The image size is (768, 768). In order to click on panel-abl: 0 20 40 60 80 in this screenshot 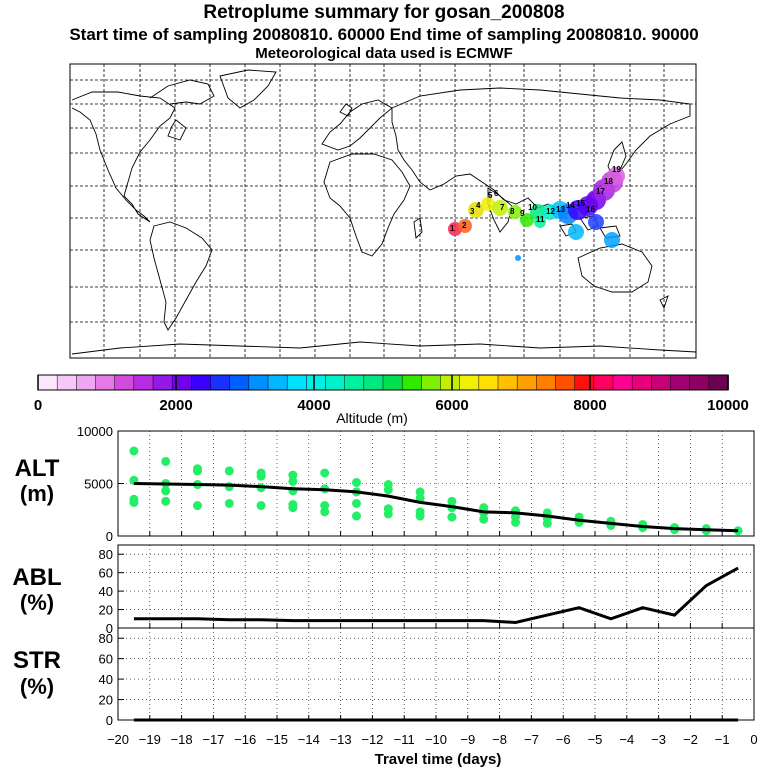, I will do `click(427, 590)`.